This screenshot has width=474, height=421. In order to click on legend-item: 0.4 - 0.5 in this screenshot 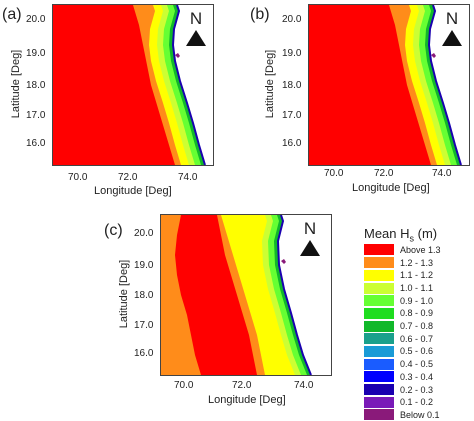, I will do `click(418, 364)`.